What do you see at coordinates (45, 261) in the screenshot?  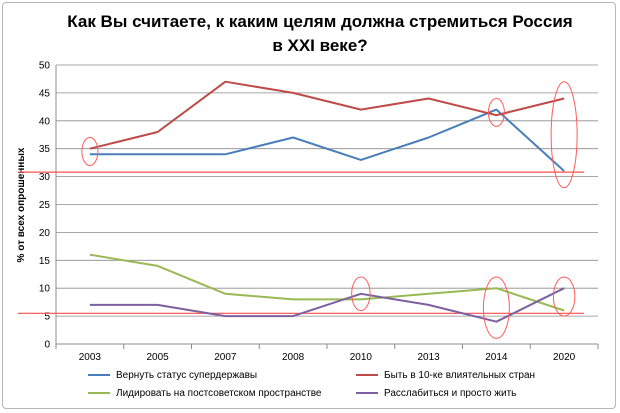 I see `y-tick-label: 15` at bounding box center [45, 261].